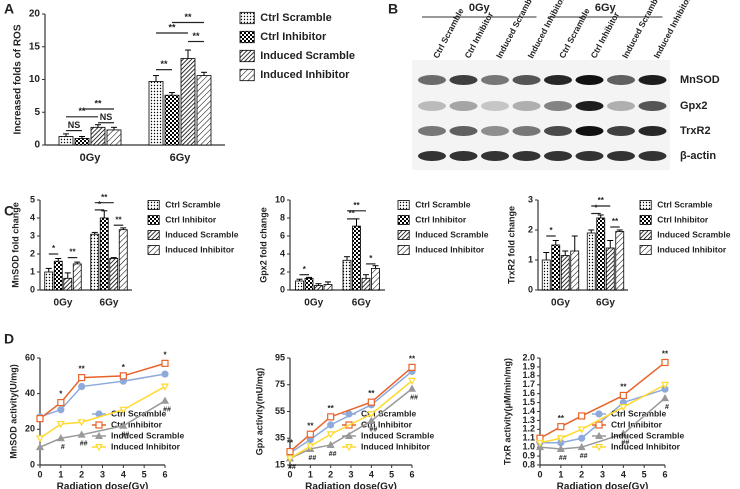 The height and width of the screenshot is (489, 740). What do you see at coordinates (530, 259) in the screenshot?
I see `y-tick-label: 1` at bounding box center [530, 259].